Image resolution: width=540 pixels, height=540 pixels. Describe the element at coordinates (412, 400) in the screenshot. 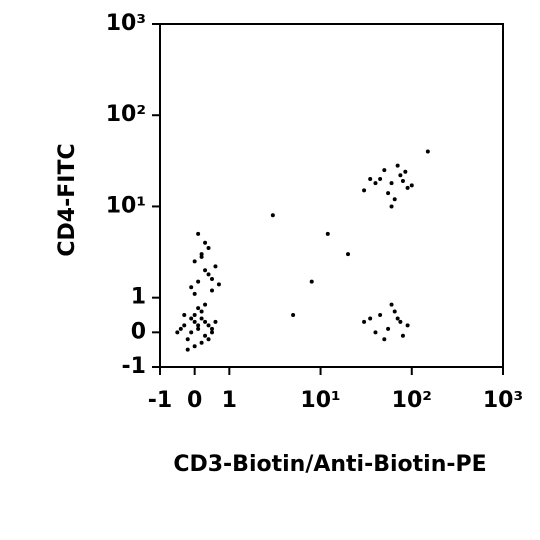

I see `x-tick-label: 10²` at that location.